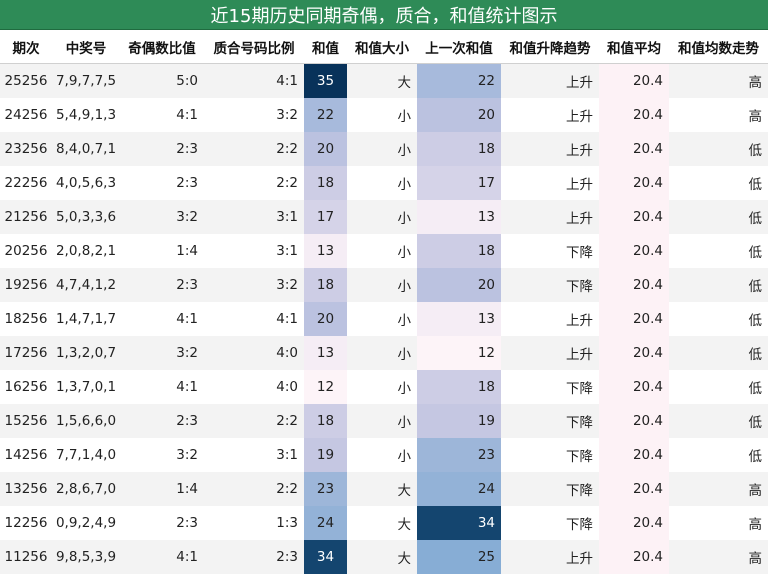  What do you see at coordinates (26, 319) in the screenshot?
I see `table-cell: 18256` at bounding box center [26, 319].